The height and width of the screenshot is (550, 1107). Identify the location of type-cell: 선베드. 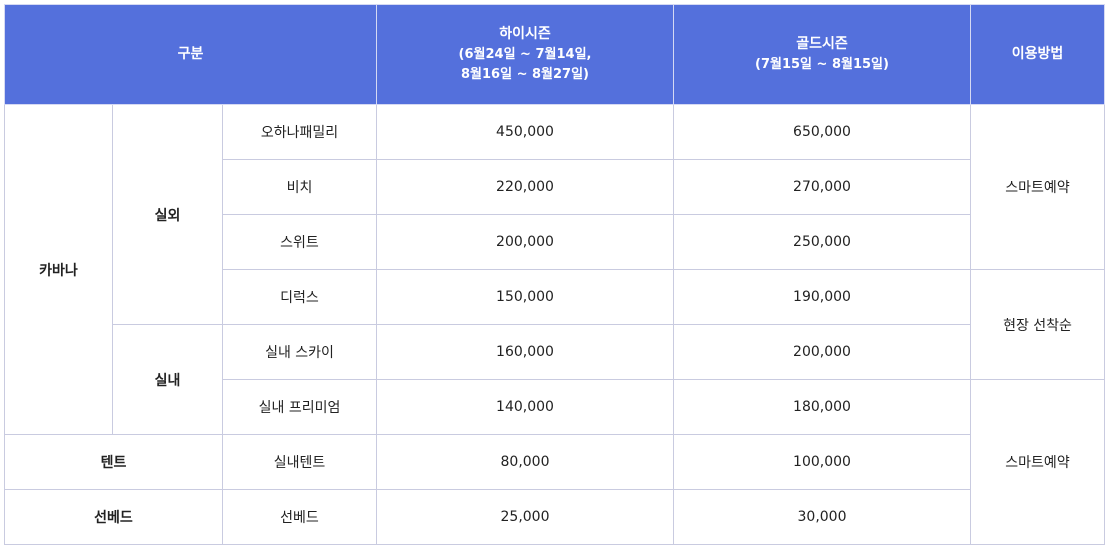
(299, 517).